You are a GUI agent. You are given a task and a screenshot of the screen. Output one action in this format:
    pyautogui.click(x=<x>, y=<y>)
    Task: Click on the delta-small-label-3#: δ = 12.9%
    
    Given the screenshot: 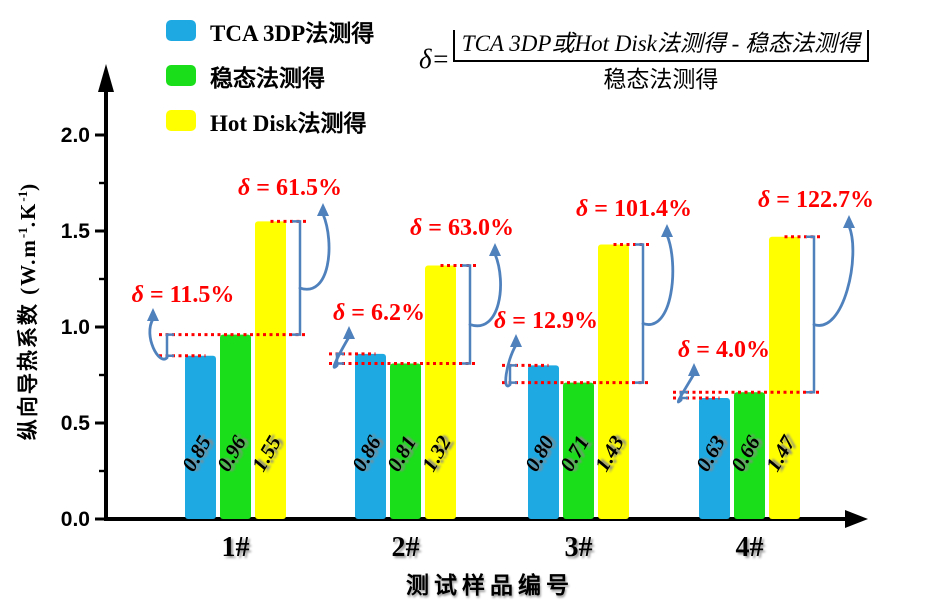 What is the action you would take?
    pyautogui.click(x=546, y=321)
    